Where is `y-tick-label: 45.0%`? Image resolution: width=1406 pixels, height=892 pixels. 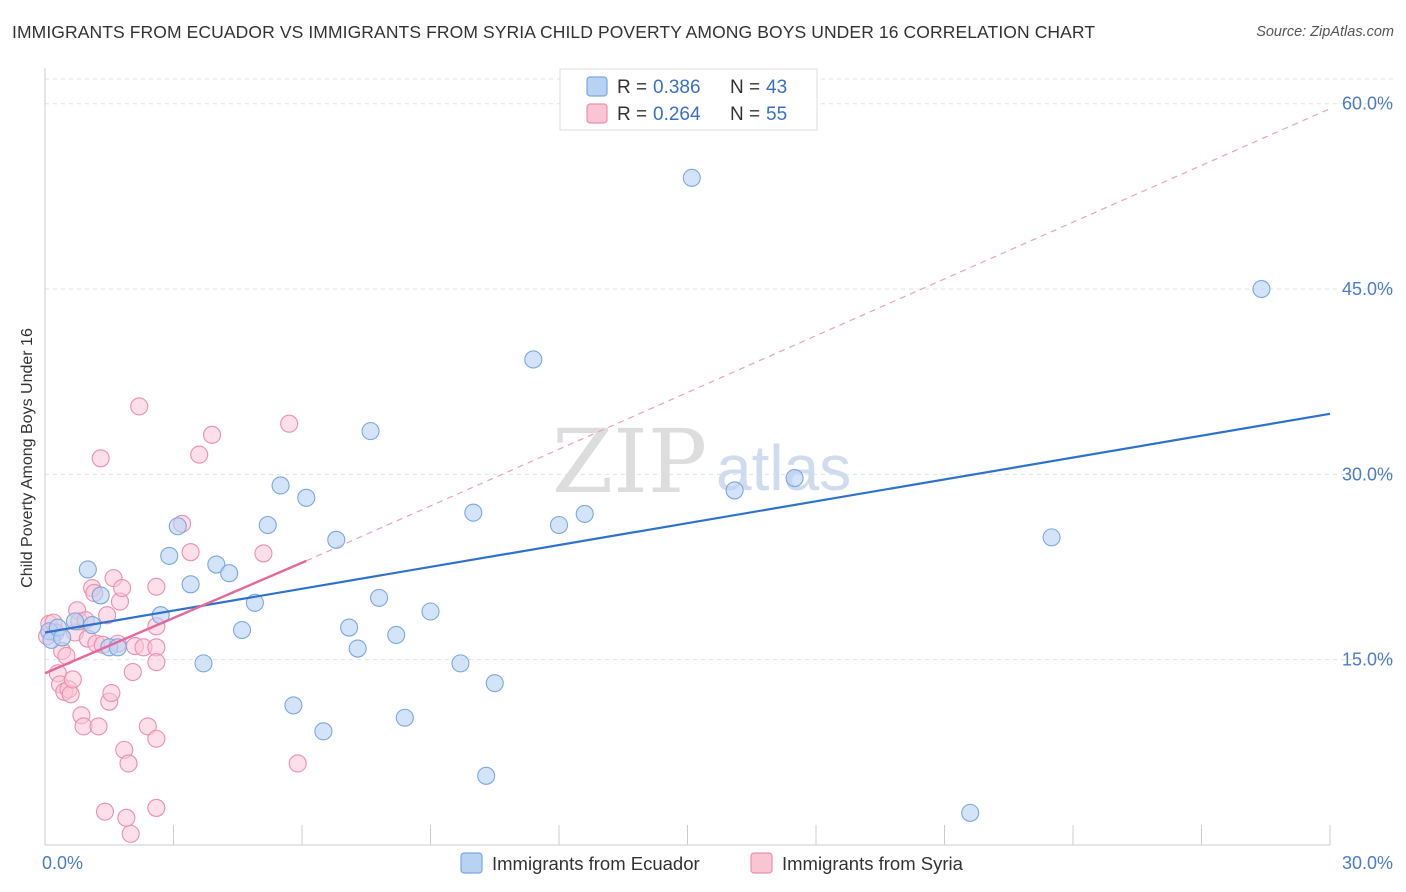
y-tick-label: 45.0% is located at coordinates (1367, 289).